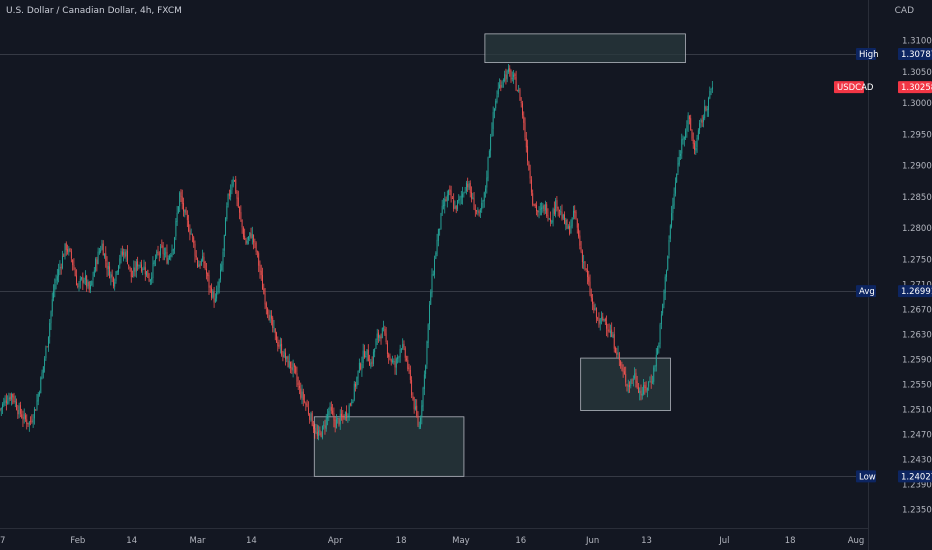 The width and height of the screenshot is (932, 550). What do you see at coordinates (520, 541) in the screenshot?
I see `x-tick-label: 16` at bounding box center [520, 541].